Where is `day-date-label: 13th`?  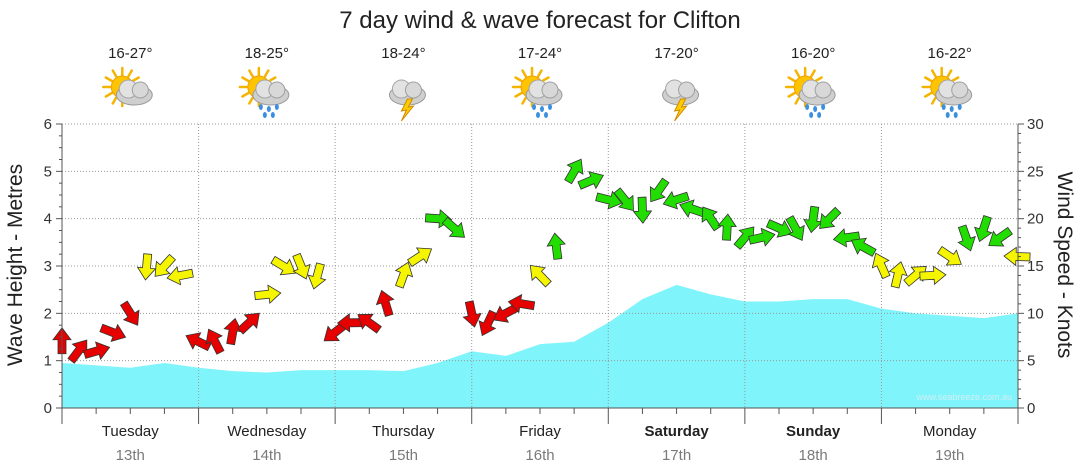
day-date-label: 13th is located at coordinates (130, 455).